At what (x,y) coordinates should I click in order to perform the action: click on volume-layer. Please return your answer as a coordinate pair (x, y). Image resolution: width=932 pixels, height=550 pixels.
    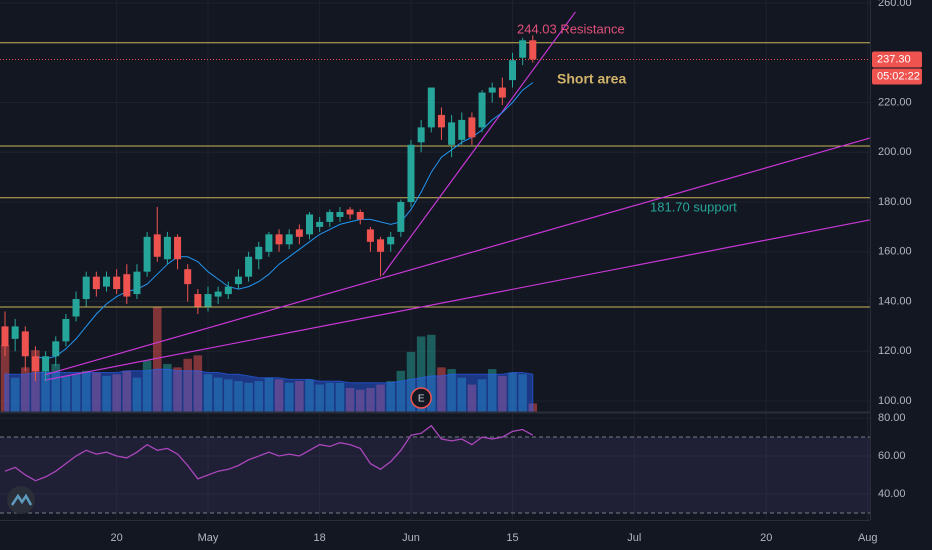
    Looking at the image, I should click on (269, 359).